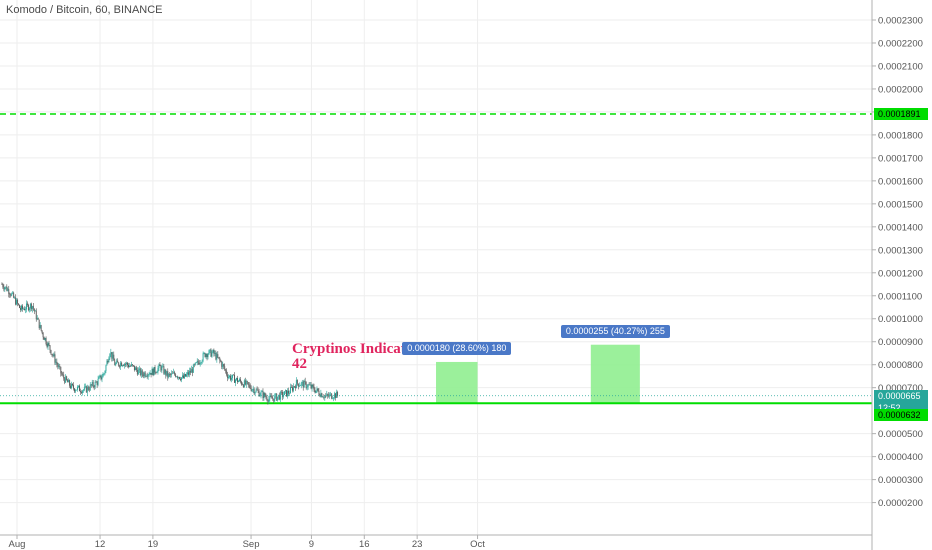 The image size is (932, 550). What do you see at coordinates (901, 395) in the screenshot?
I see `current-price-tag: 0.0000665` at bounding box center [901, 395].